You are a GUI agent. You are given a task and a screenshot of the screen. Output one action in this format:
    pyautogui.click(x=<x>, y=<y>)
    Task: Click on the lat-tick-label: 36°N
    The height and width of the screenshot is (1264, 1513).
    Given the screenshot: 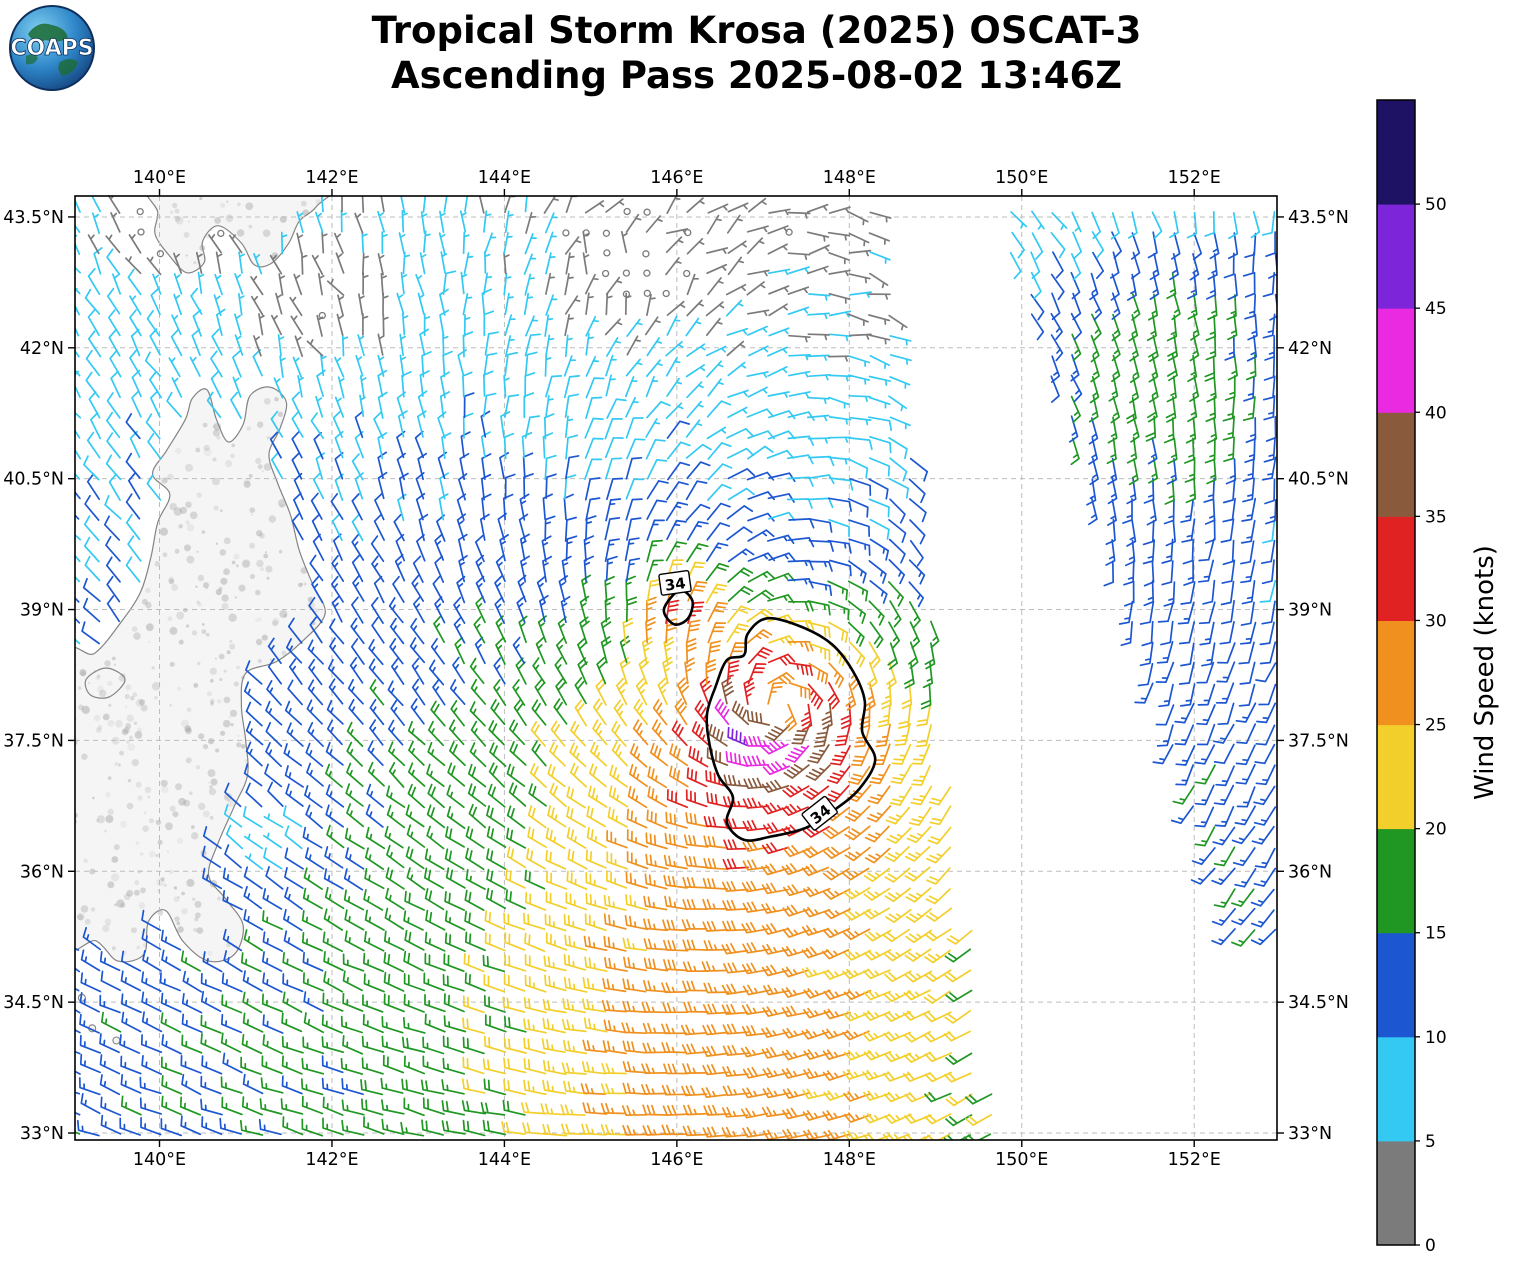 What is the action you would take?
    pyautogui.click(x=42, y=872)
    